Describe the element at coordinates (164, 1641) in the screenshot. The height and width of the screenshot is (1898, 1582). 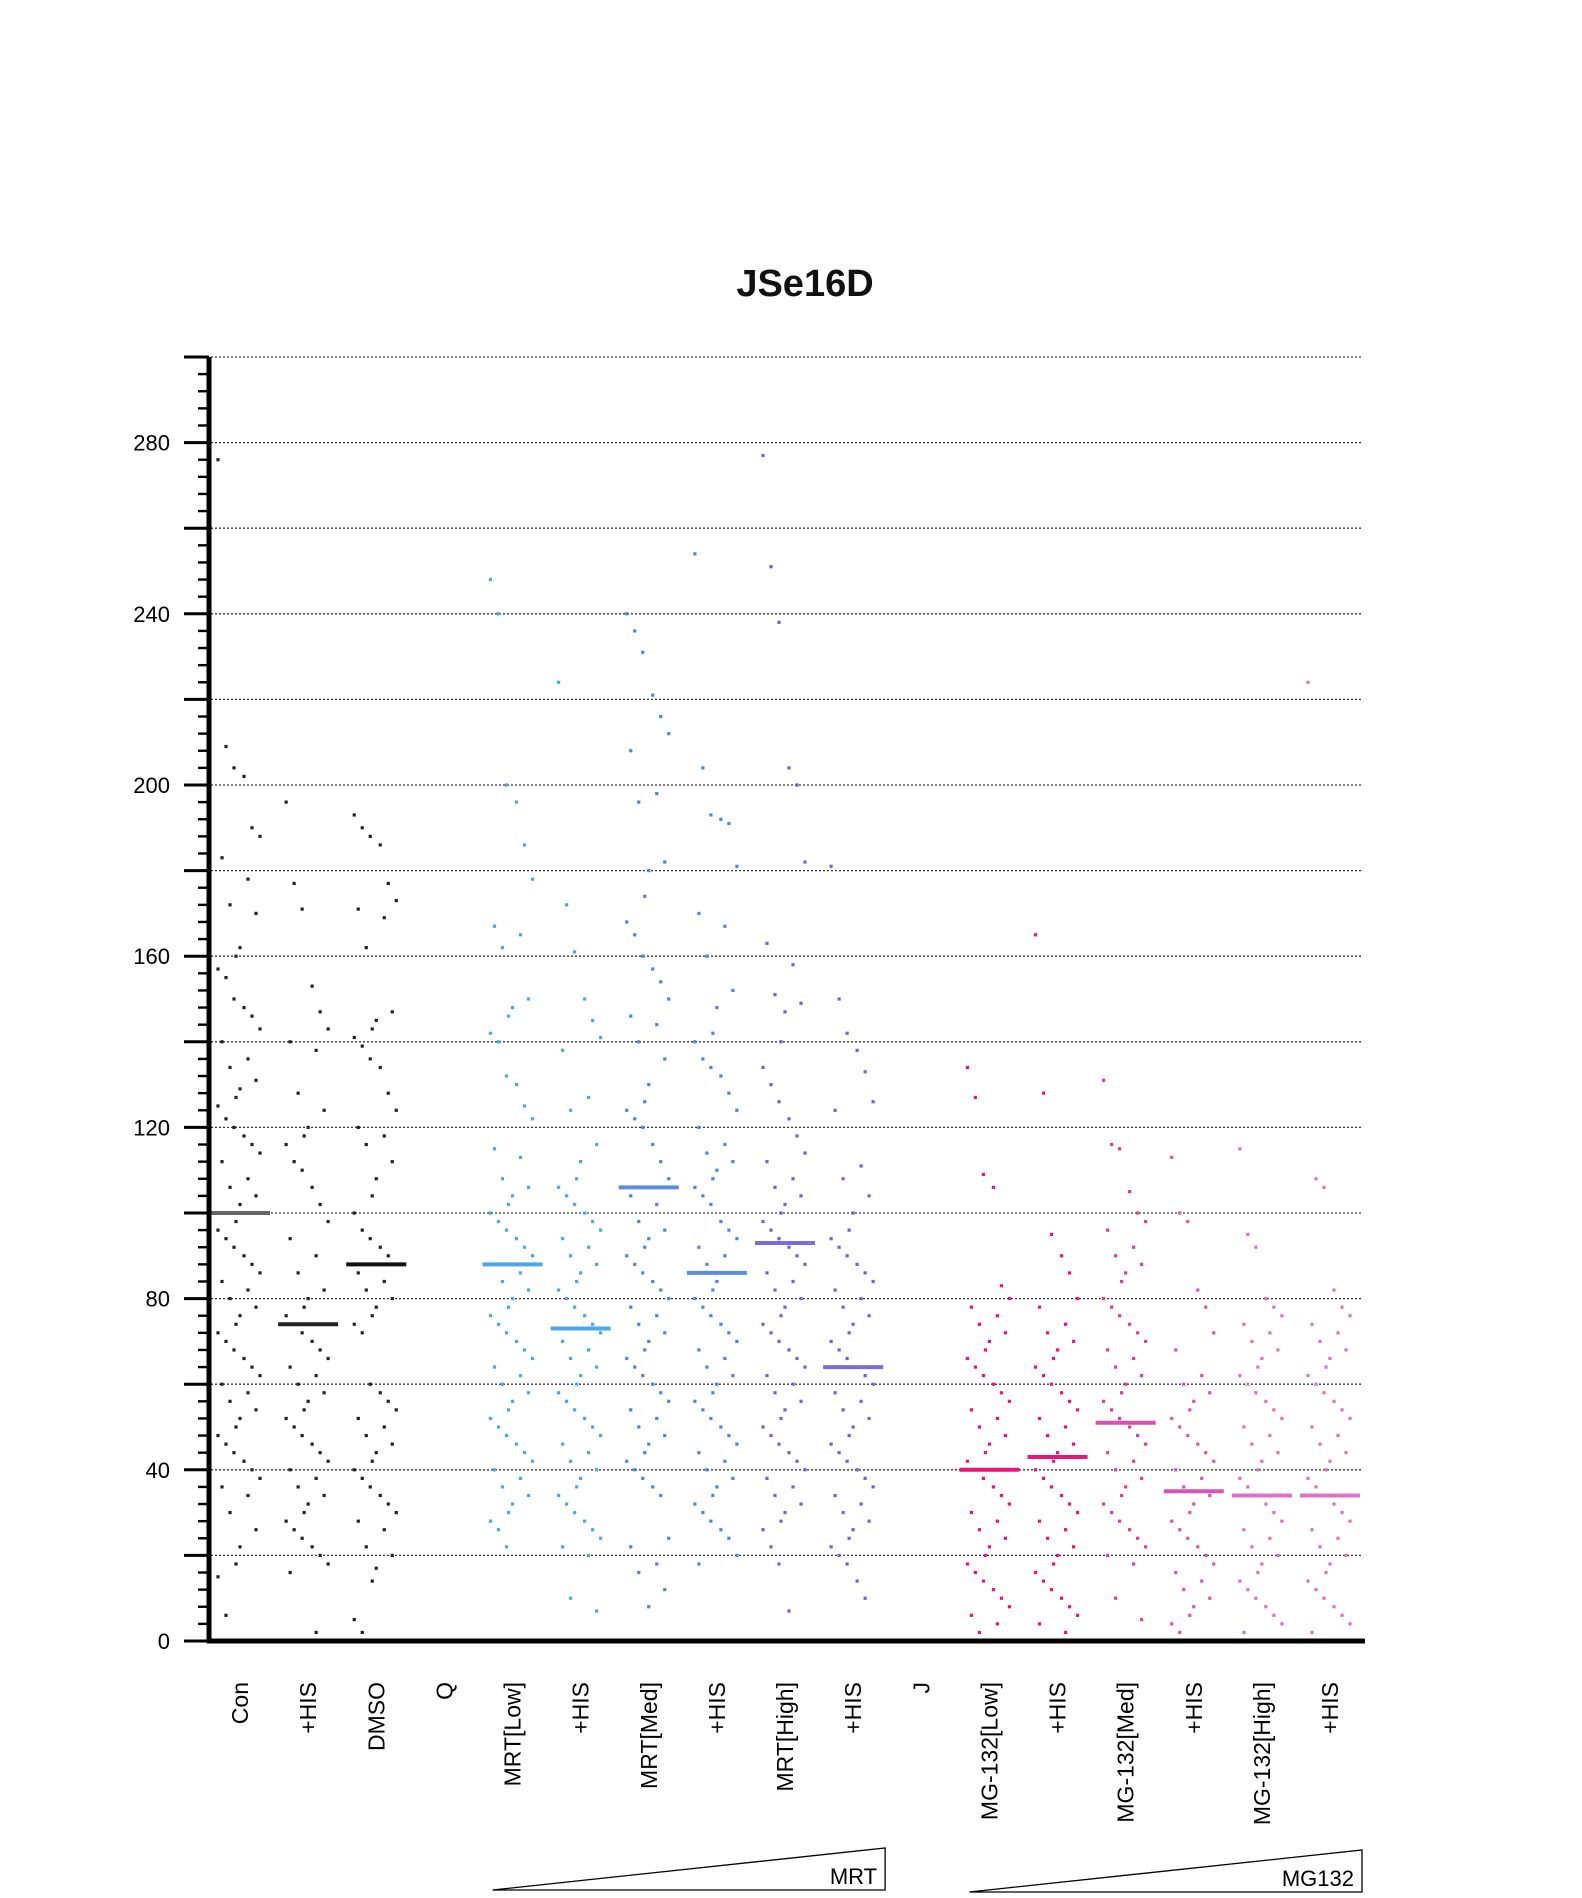
I see `y-tick-label: 0` at that location.